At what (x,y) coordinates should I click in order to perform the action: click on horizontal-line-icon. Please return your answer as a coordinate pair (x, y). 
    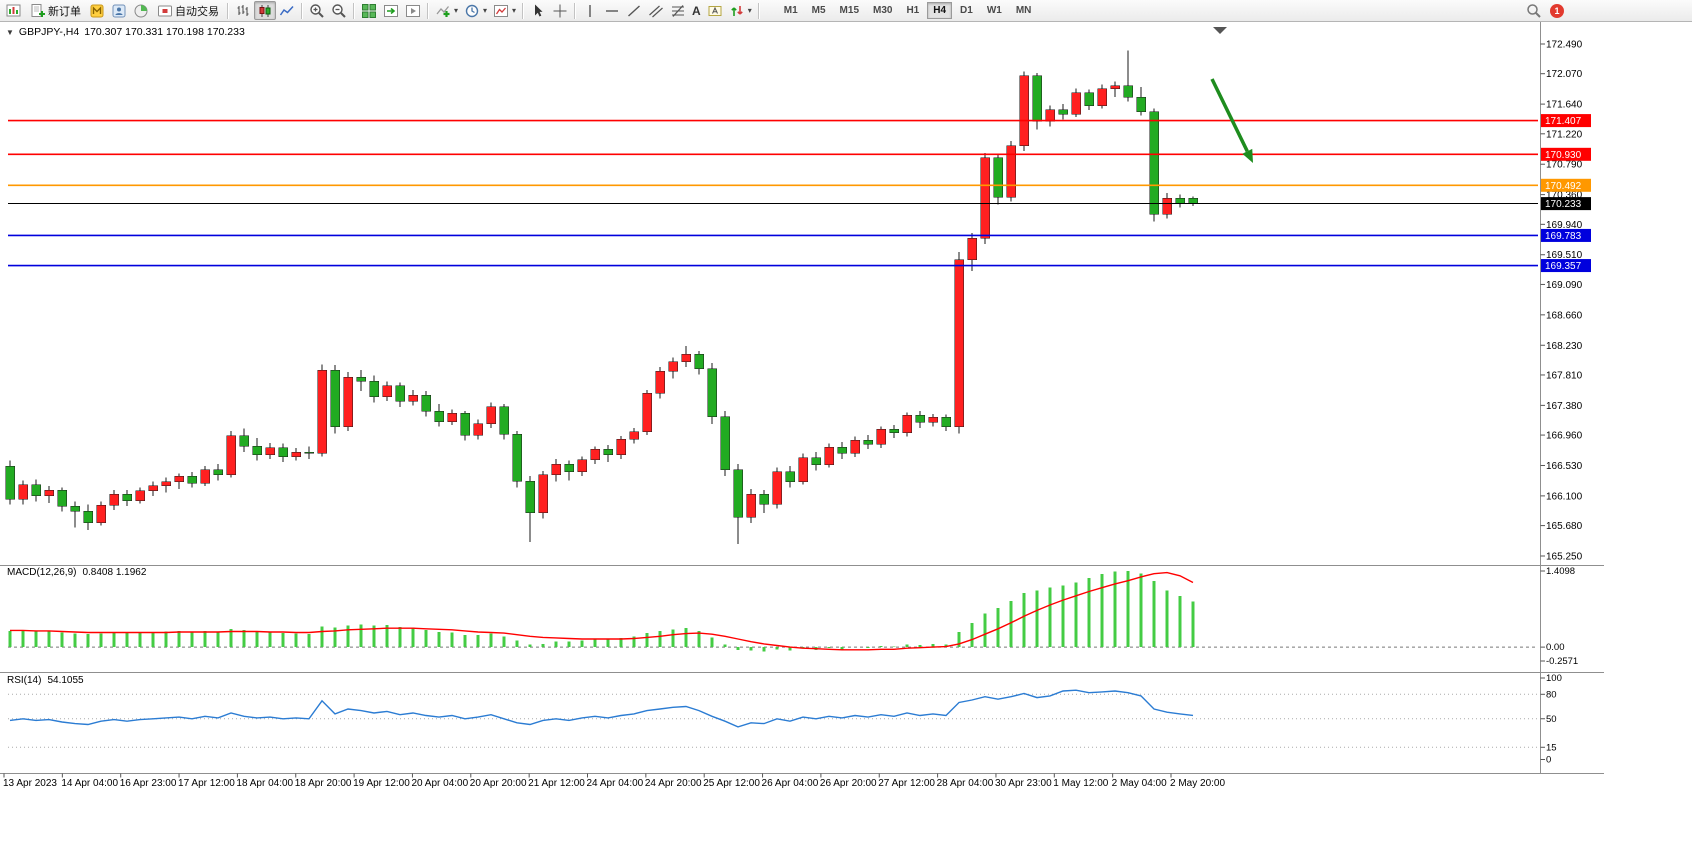
    Looking at the image, I should click on (612, 10).